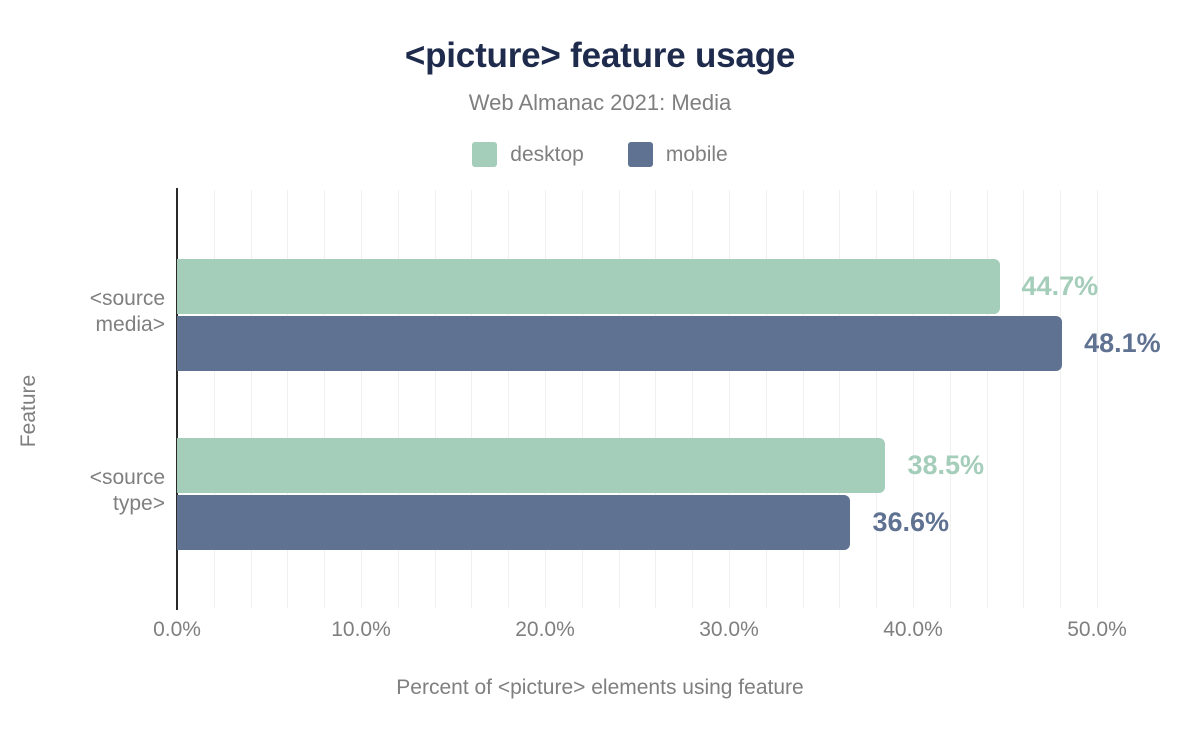  I want to click on x-tick-10: 10.0%, so click(361, 629).